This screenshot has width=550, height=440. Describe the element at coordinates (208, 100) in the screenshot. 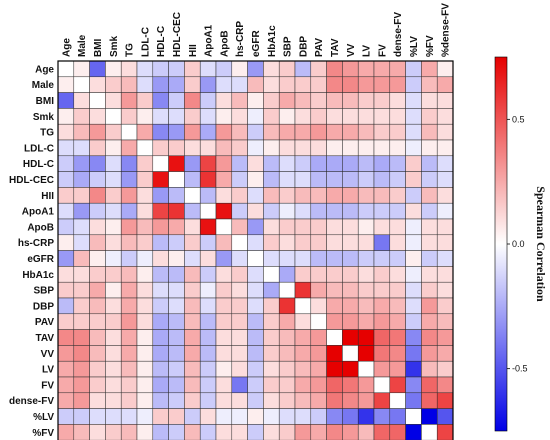

I see `heatmap-cell-BMI-ApoA1` at that location.